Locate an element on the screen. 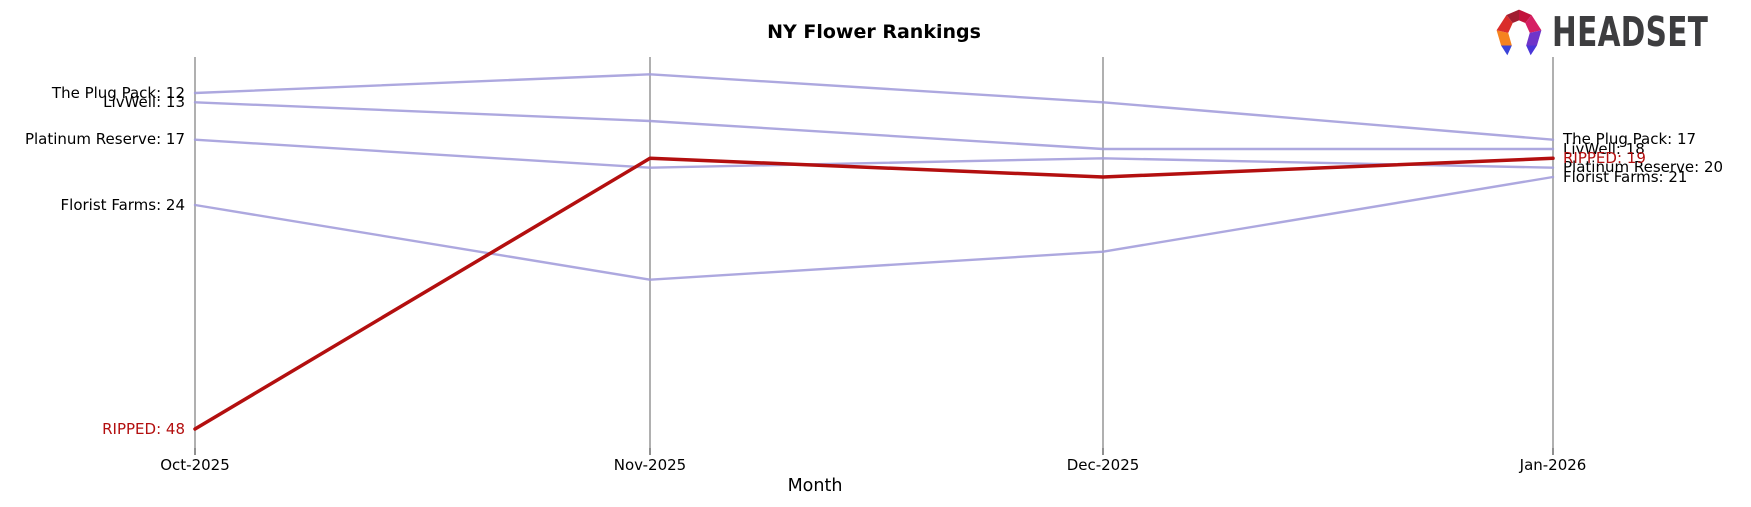 This screenshot has width=1751, height=507. series-end-label: The Plug Pack: 17 is located at coordinates (1630, 139).